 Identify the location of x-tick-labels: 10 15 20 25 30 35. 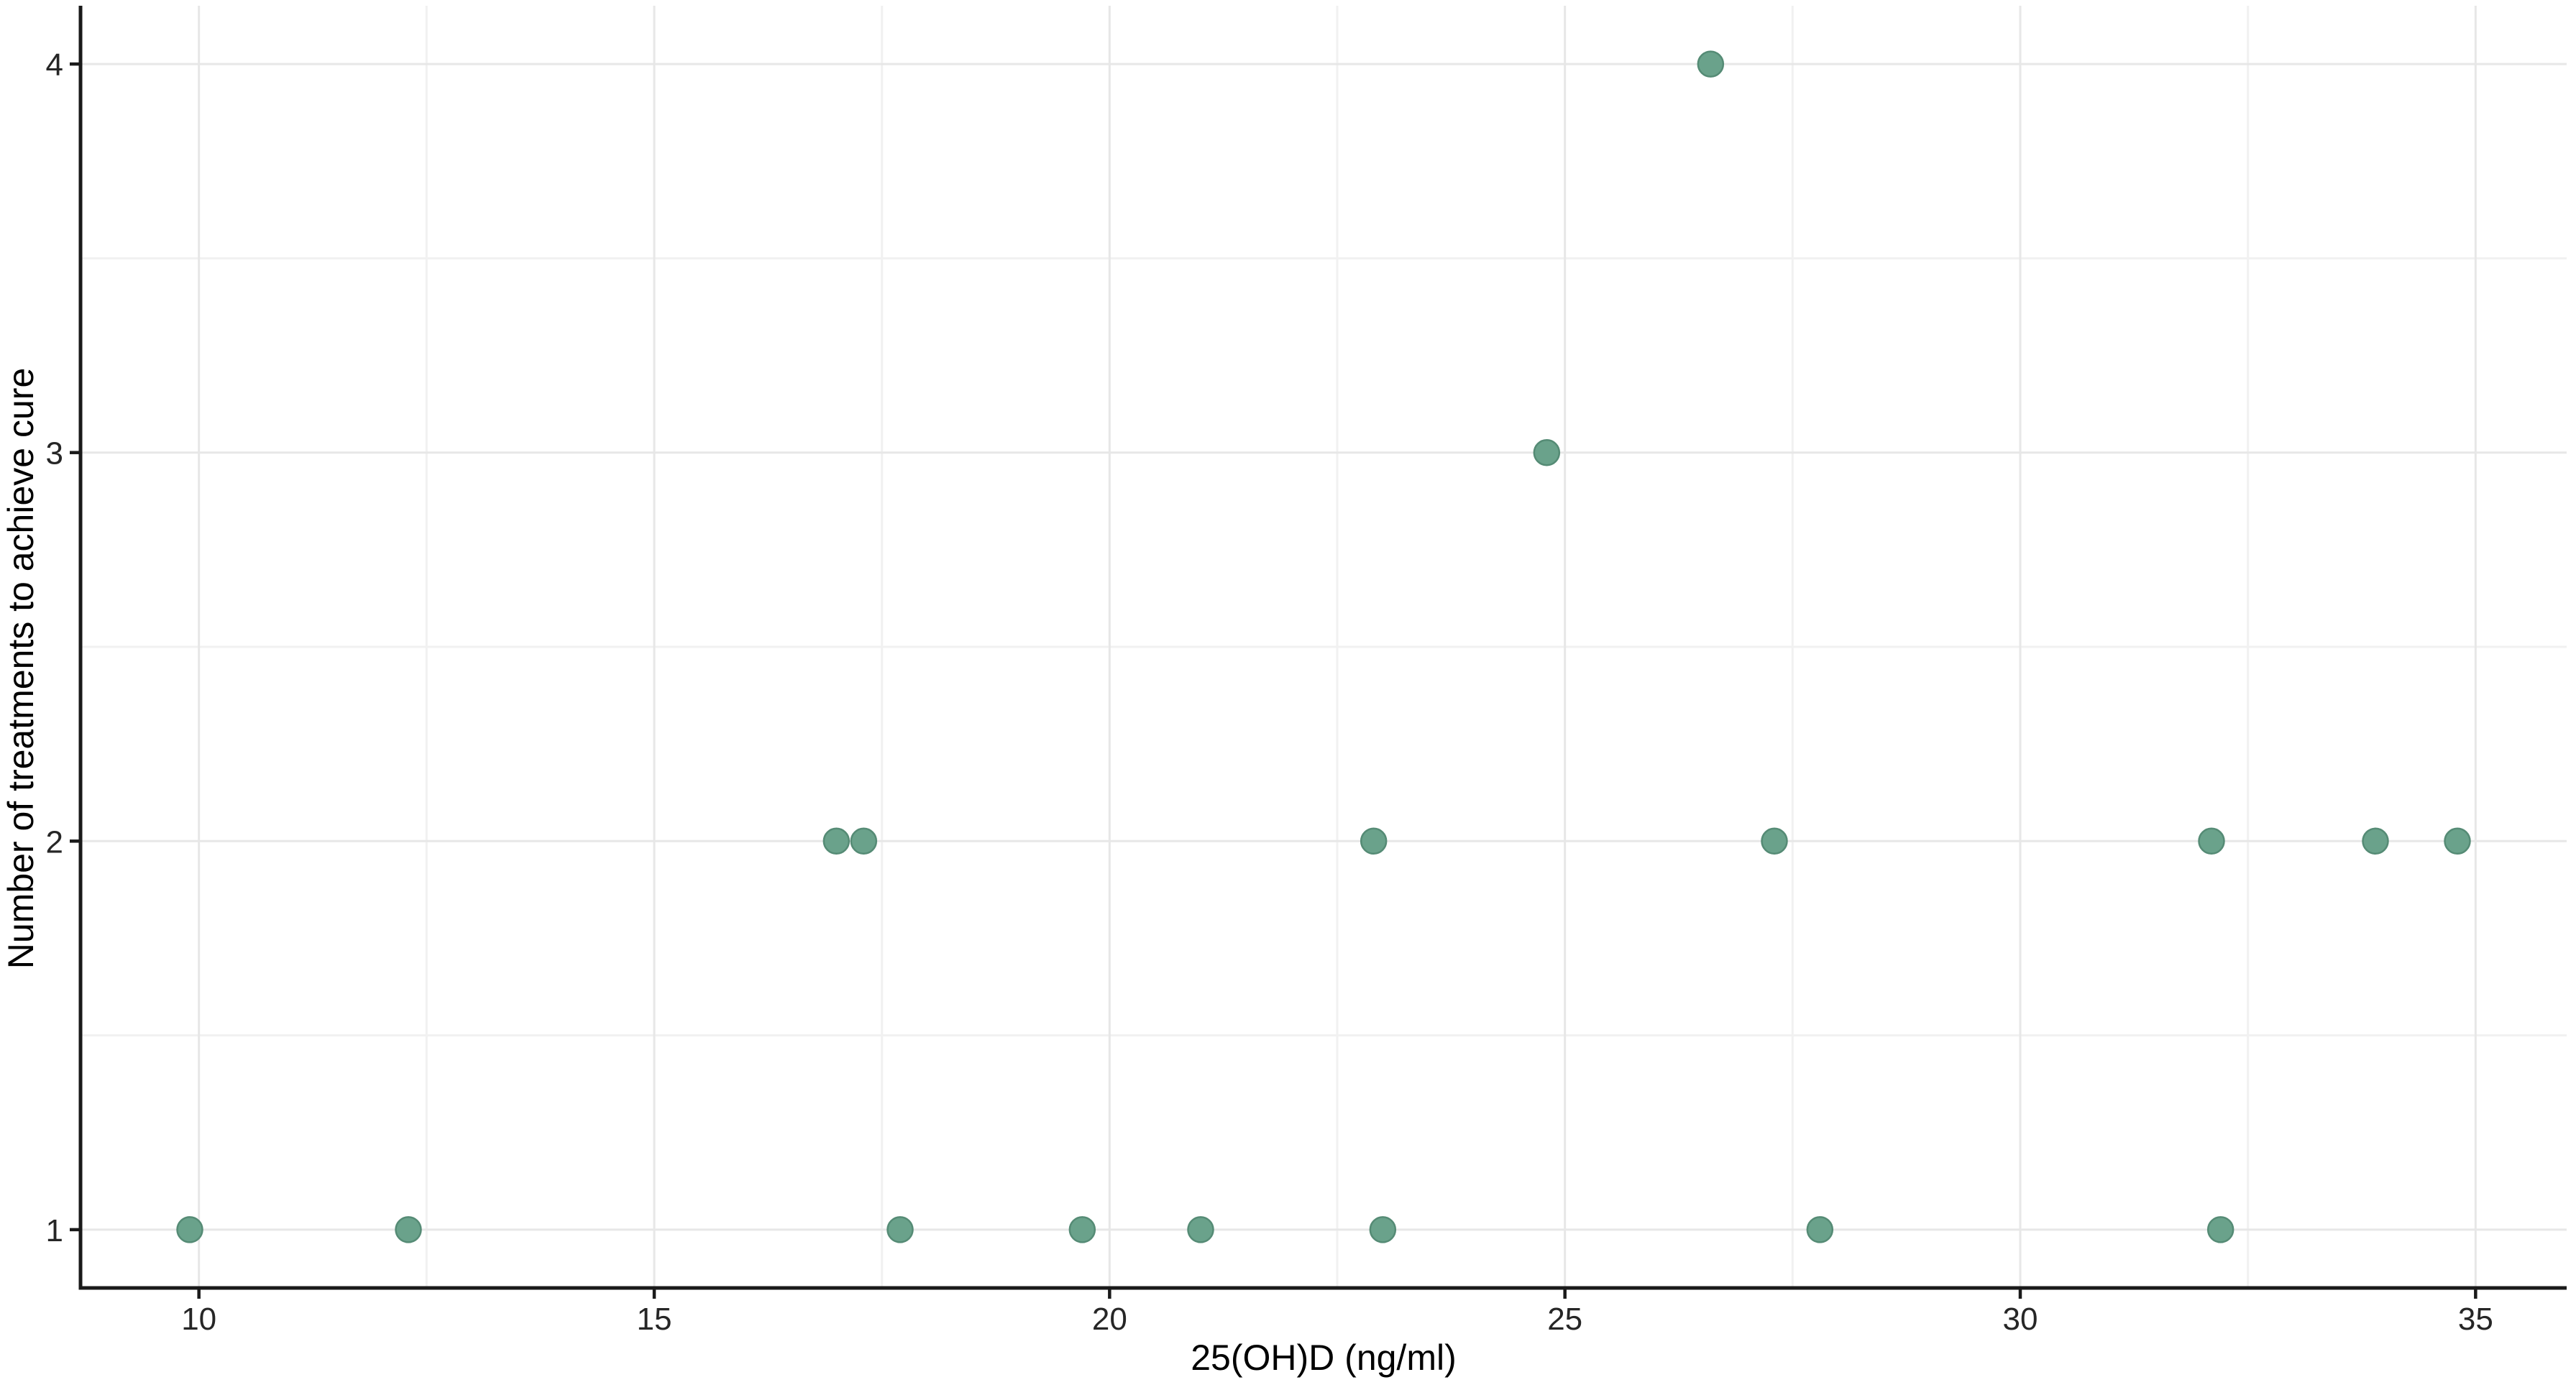
(1337, 1319).